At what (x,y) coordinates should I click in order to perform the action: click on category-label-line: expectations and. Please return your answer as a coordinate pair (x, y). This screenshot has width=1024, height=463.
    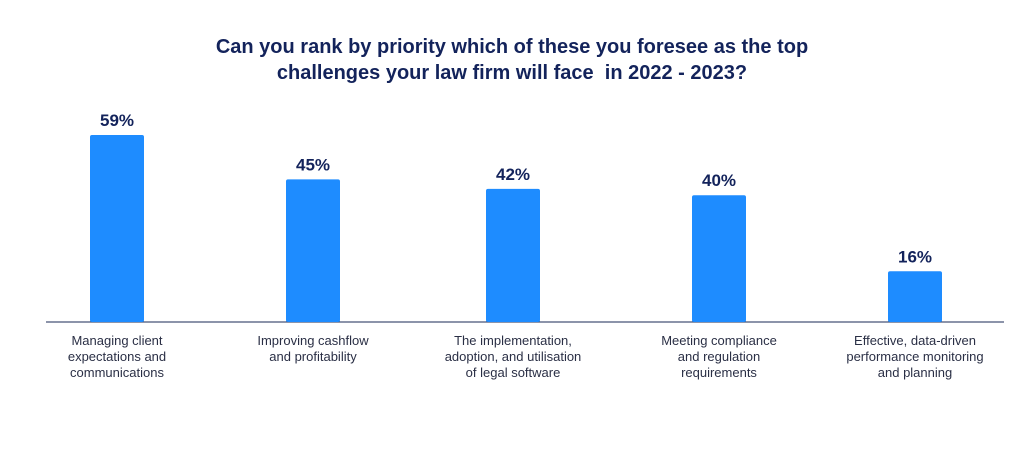
    Looking at the image, I should click on (117, 356).